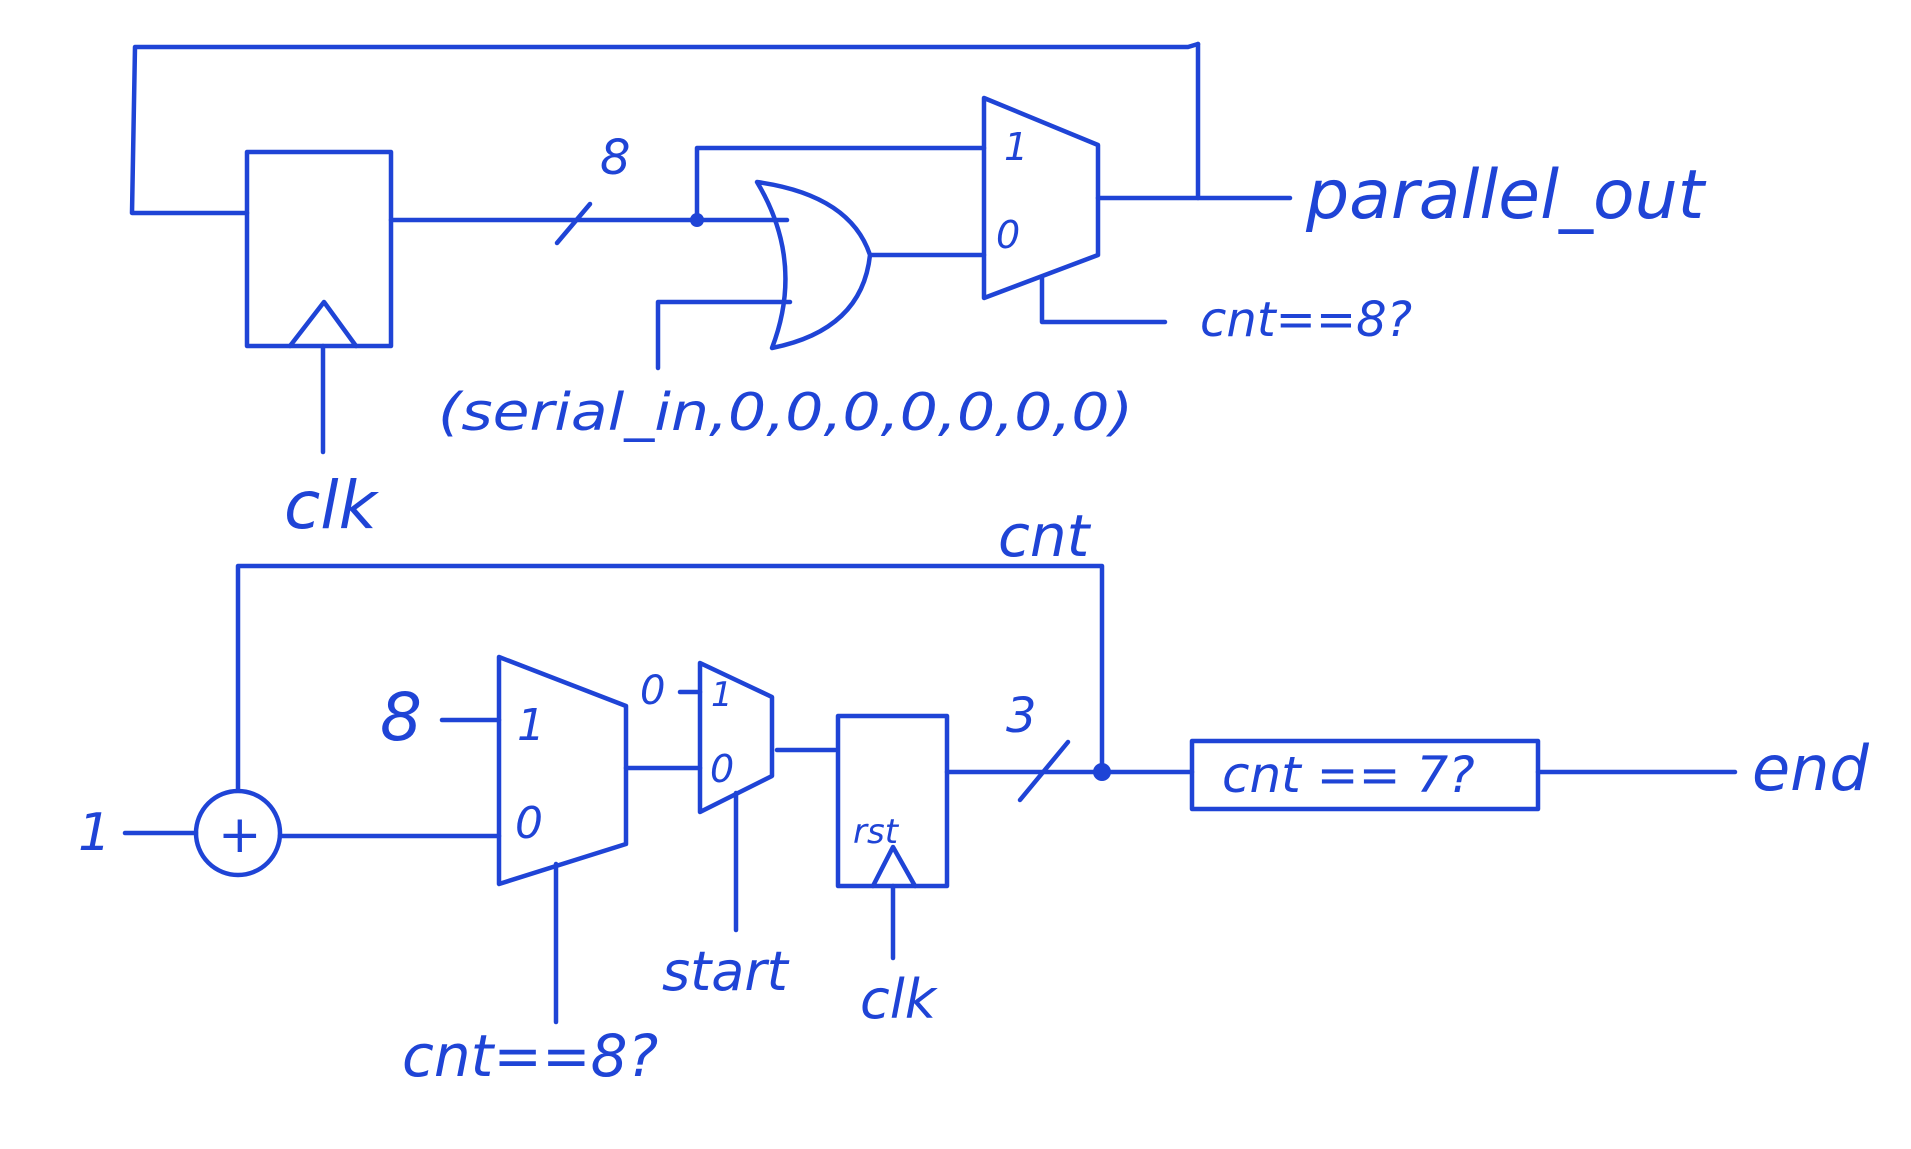 This screenshot has height=1149, width=1911. What do you see at coordinates (615, 158) in the screenshot?
I see `bus-width-label-top: 8` at bounding box center [615, 158].